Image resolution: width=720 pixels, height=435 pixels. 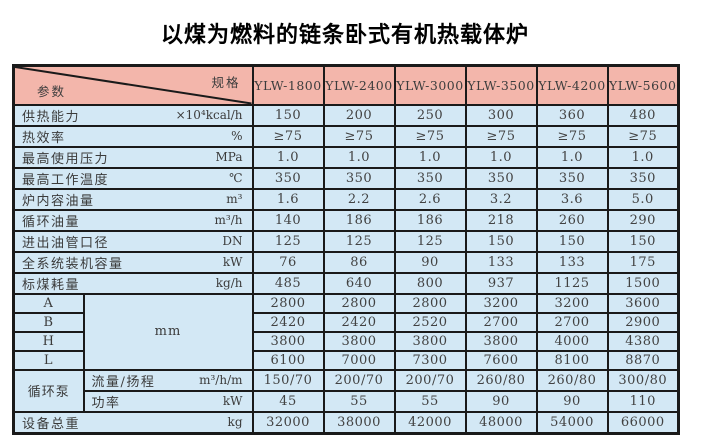 I want to click on param-cell: 循环油量 m³/h, so click(x=133, y=220).